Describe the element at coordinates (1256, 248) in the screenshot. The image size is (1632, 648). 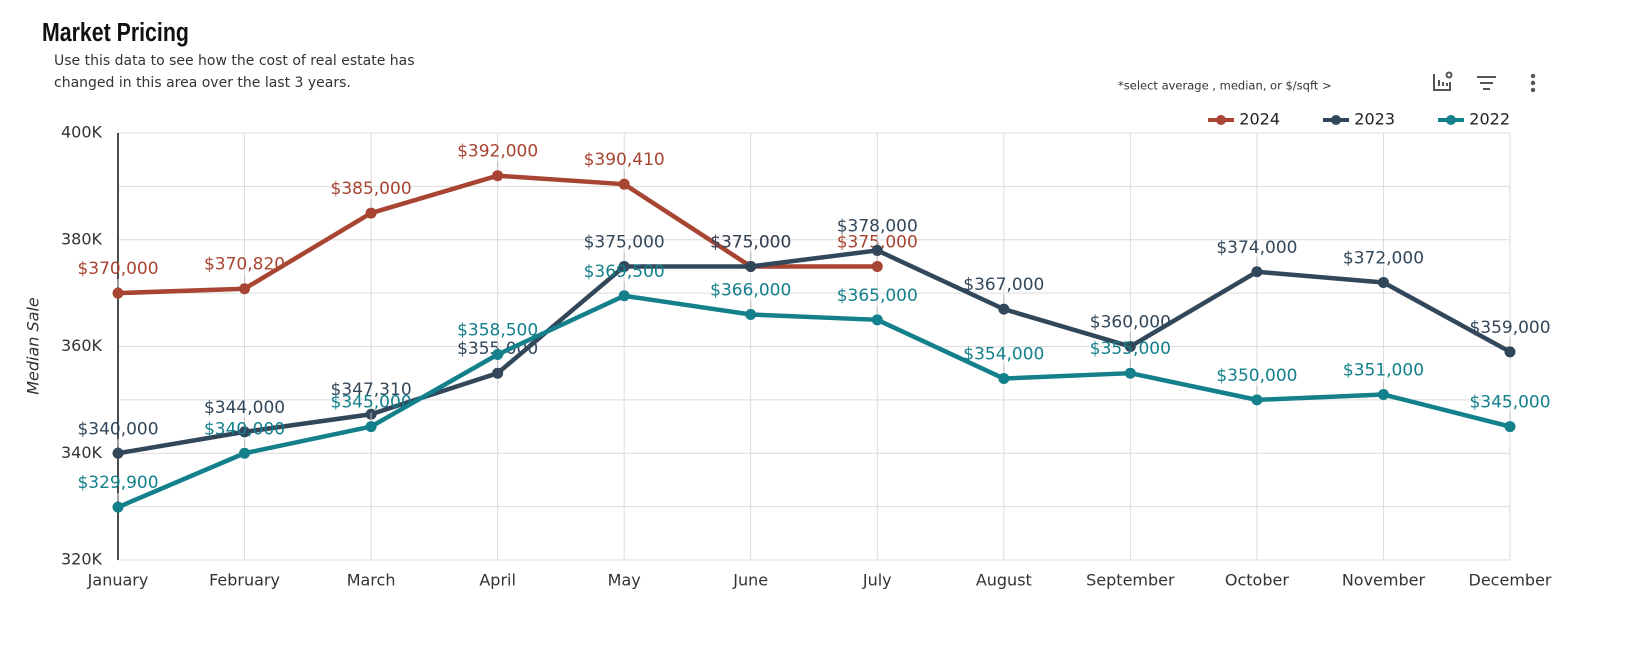
I see `data-label: $374,000` at that location.